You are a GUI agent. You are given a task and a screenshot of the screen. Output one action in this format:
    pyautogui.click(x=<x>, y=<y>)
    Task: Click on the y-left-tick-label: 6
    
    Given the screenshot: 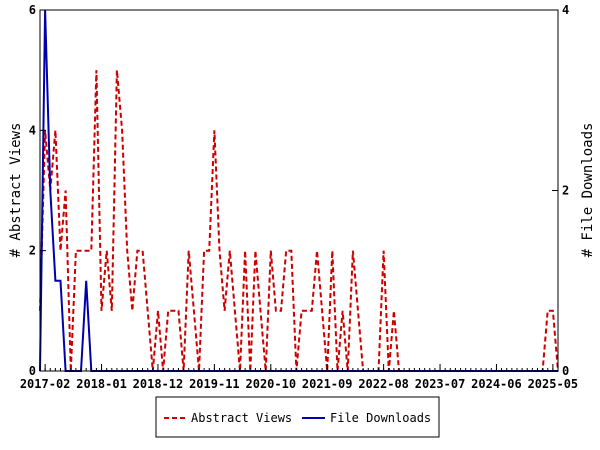 What is the action you would take?
    pyautogui.click(x=32, y=10)
    